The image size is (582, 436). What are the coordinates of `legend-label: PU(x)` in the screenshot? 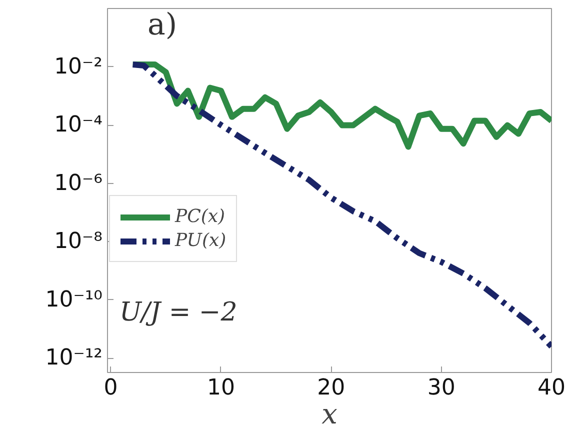 It's located at (200, 240).